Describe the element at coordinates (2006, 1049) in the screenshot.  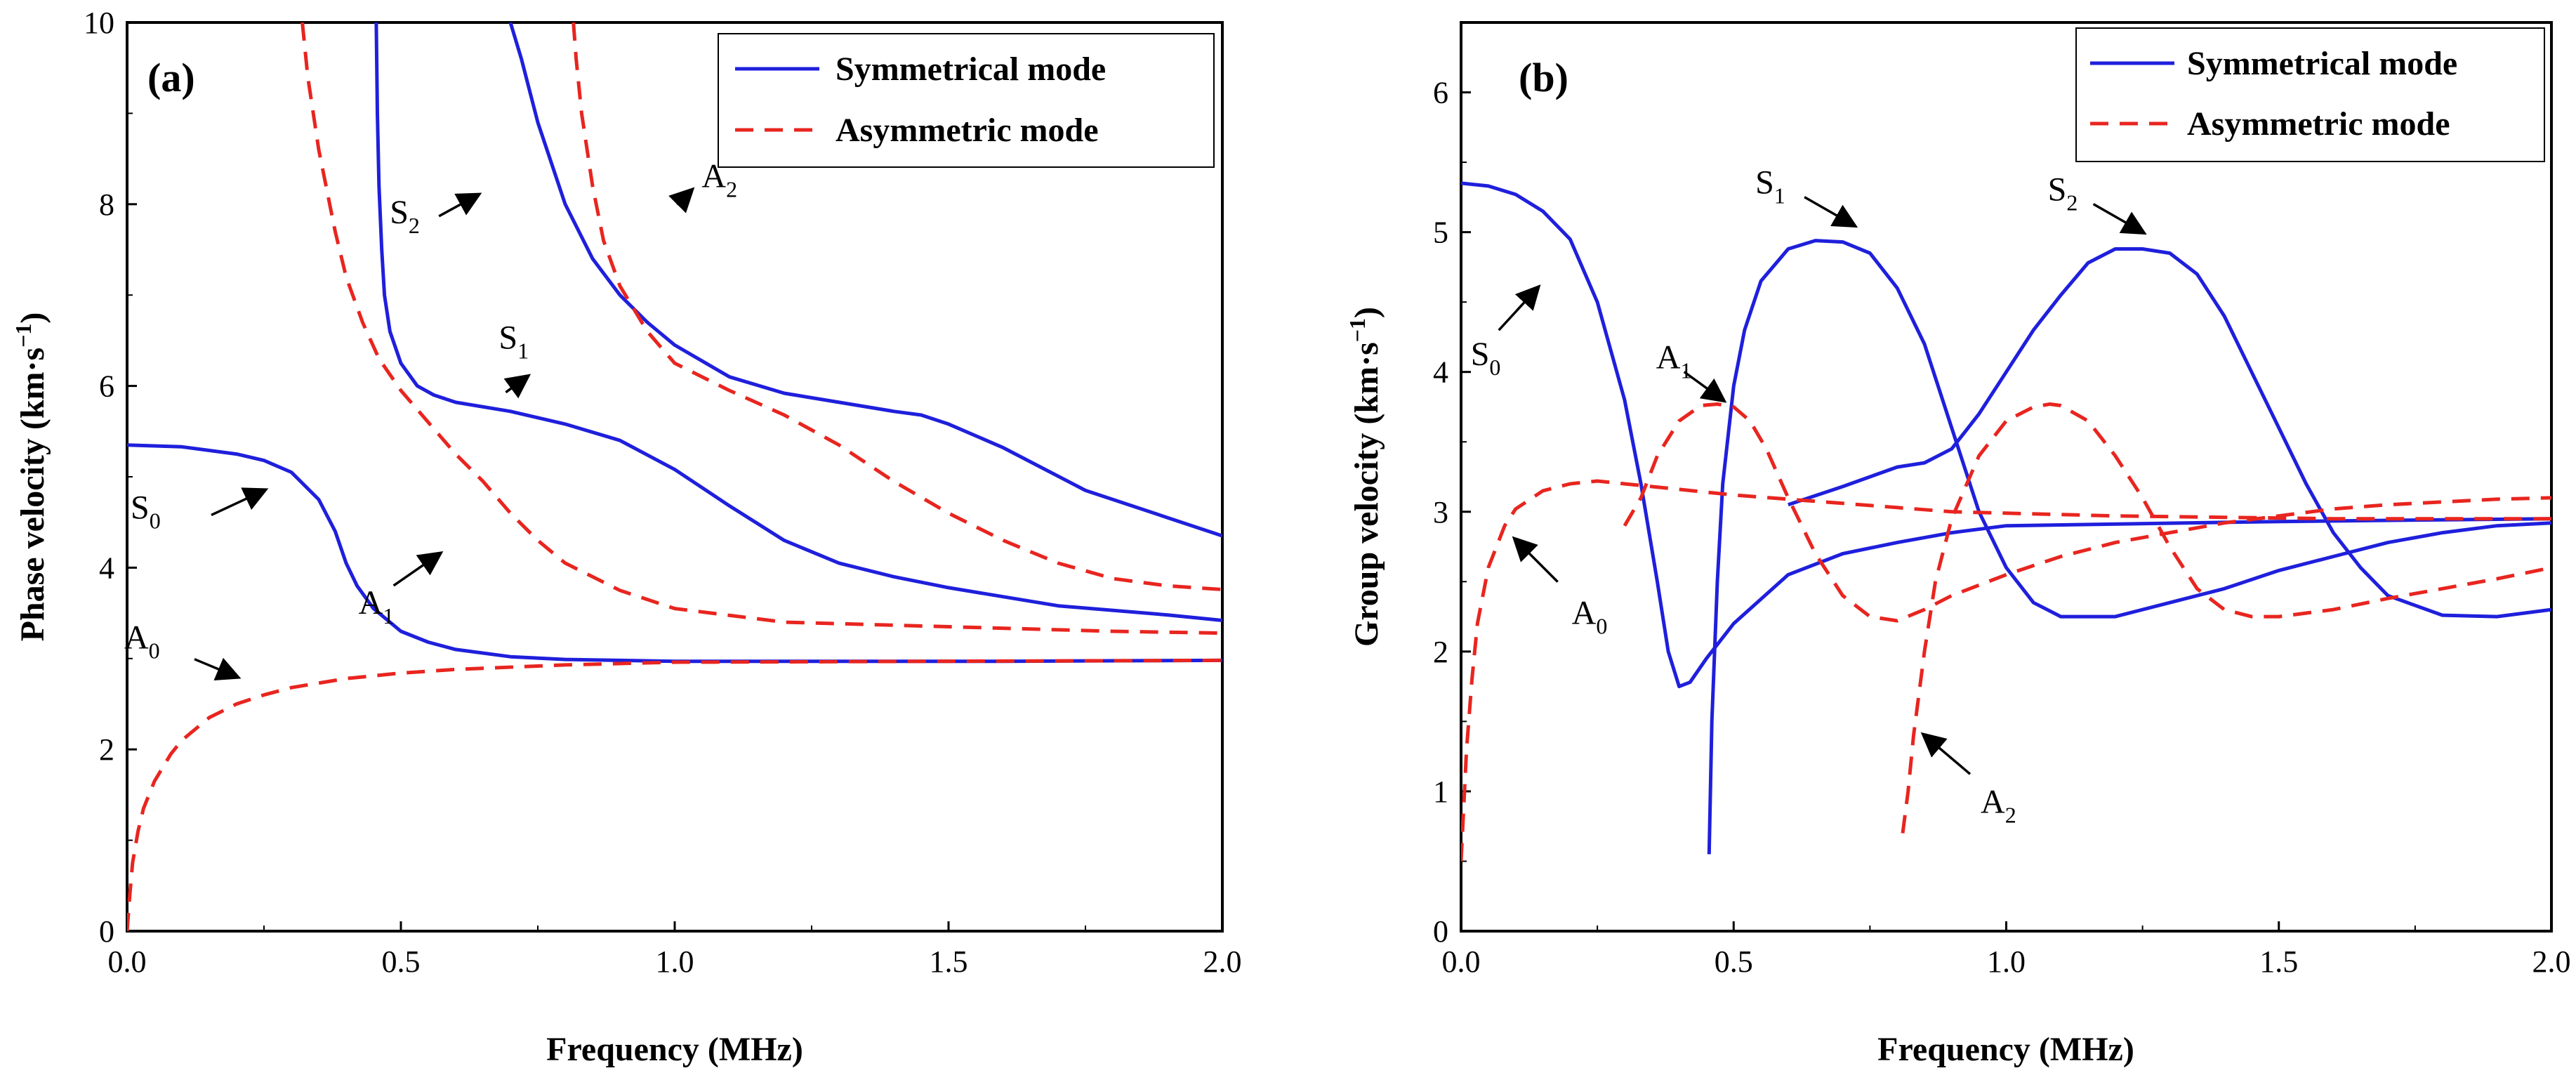
I see `x-axis-title-b: Frequency (MHz)` at that location.